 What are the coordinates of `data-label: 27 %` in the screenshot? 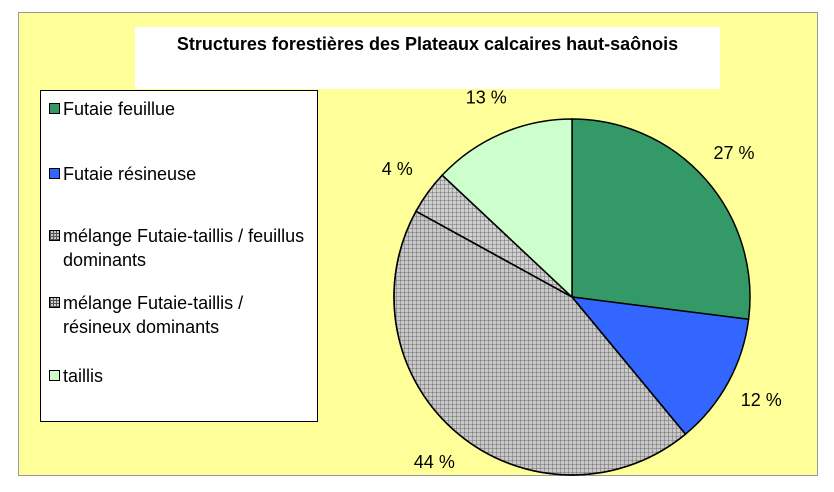 It's located at (734, 153).